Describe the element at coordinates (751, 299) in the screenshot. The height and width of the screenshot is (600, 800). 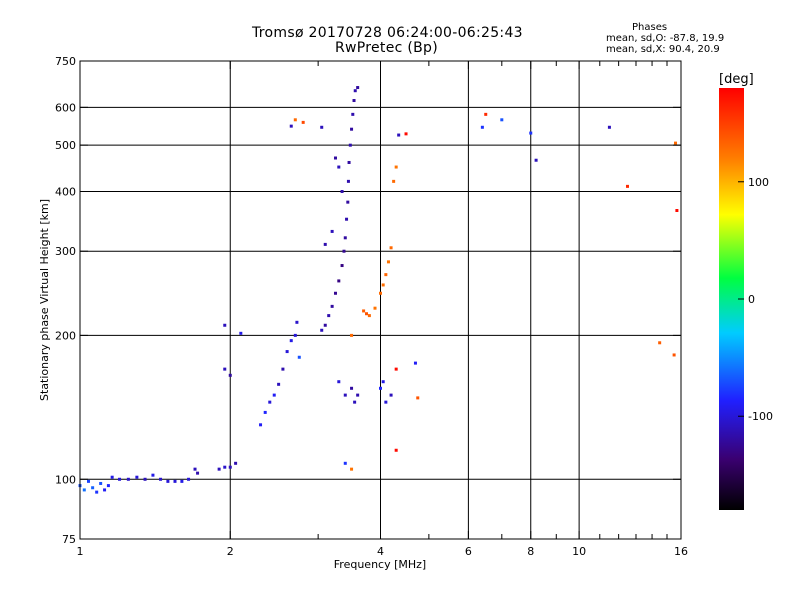
I see `colorbar-tick-label: 0` at that location.